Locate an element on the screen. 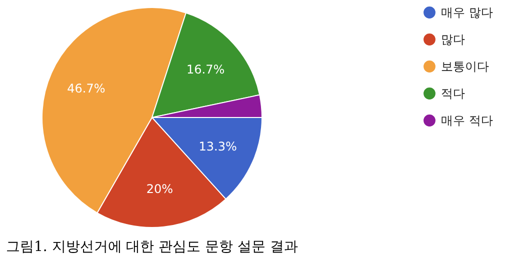 The height and width of the screenshot is (272, 508). legend-label: 보통이다 is located at coordinates (465, 67).